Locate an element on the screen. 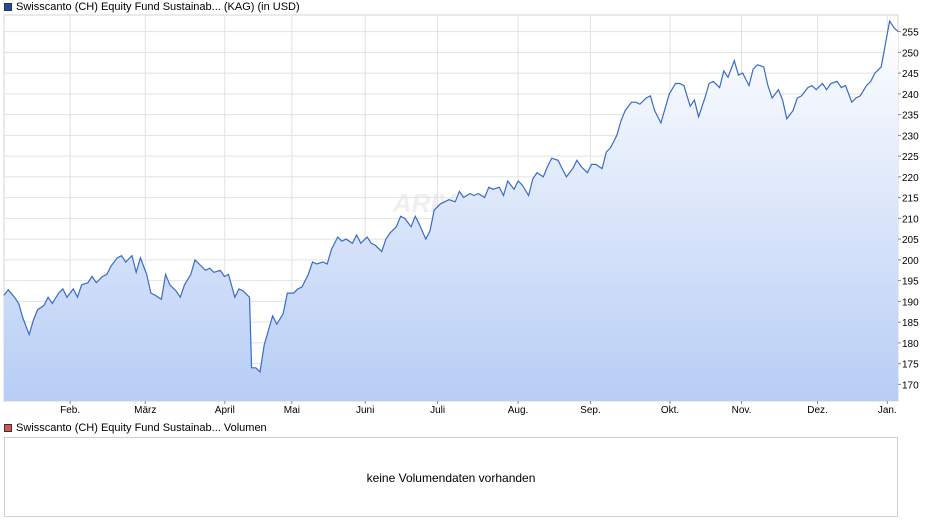 This screenshot has height=526, width=940. y-tick-label: 220 is located at coordinates (910, 178).